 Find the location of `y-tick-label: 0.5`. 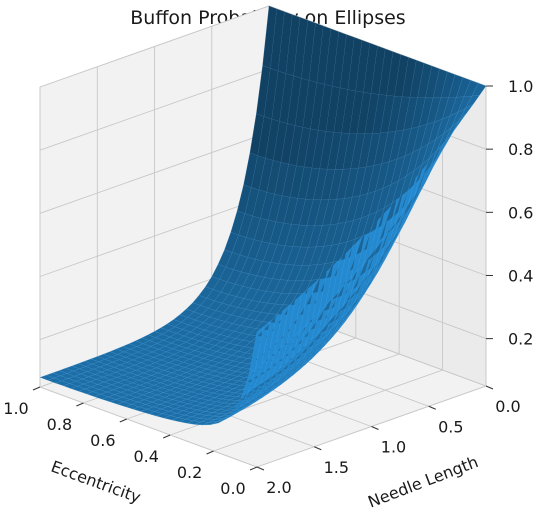

y-tick-label: 0.5 is located at coordinates (450, 426).